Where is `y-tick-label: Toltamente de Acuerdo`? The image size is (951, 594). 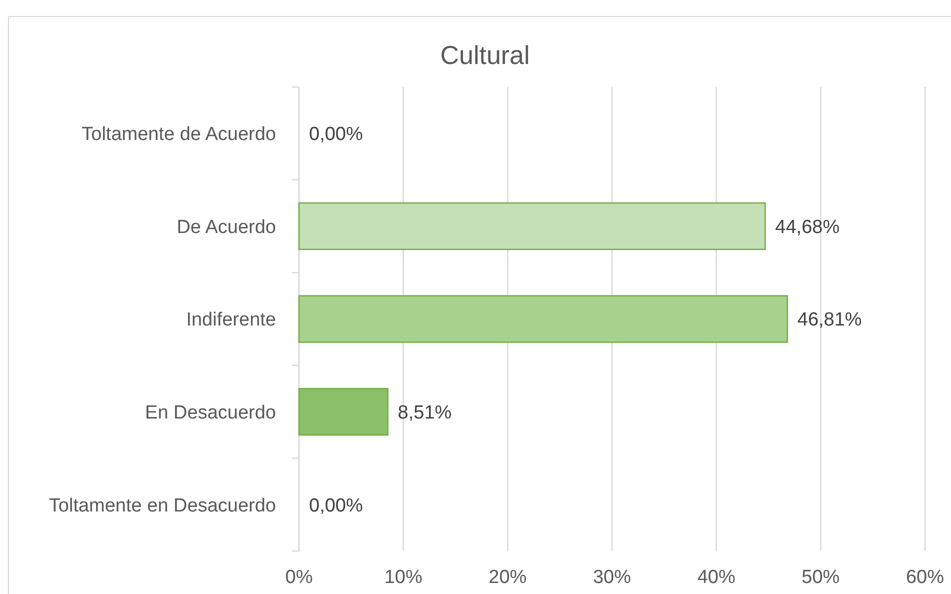 y-tick-label: Toltamente de Acuerdo is located at coordinates (179, 135).